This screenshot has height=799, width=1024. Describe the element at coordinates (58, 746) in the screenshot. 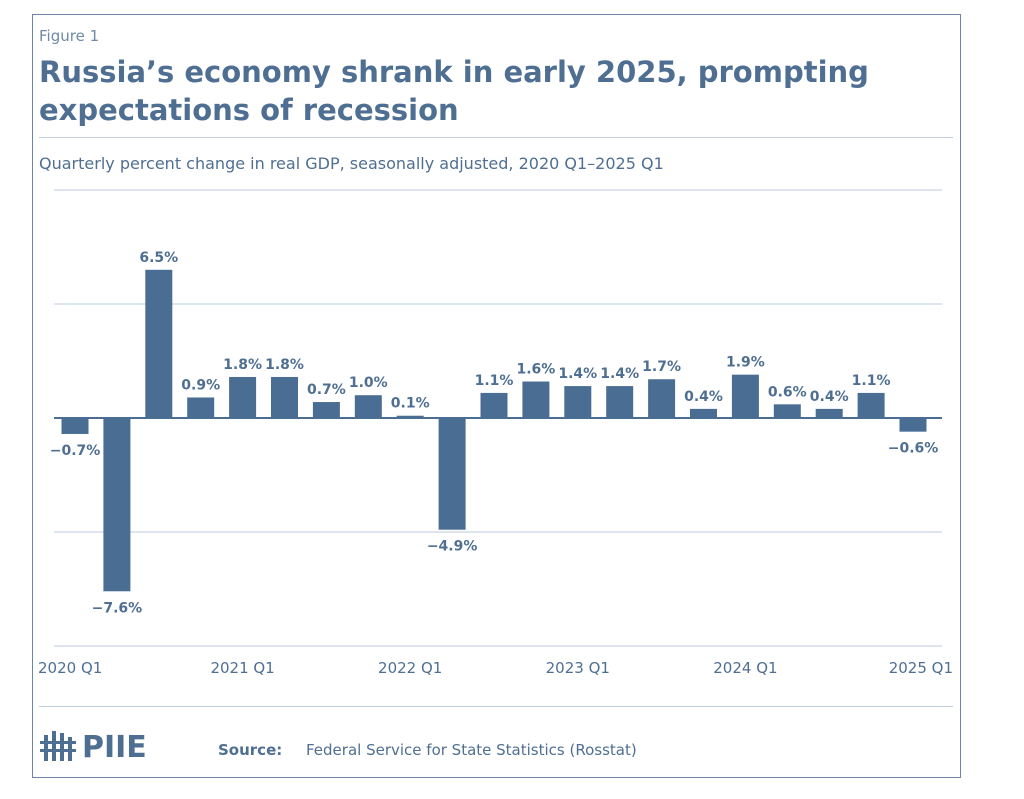

I see `piie-logo-icon` at that location.